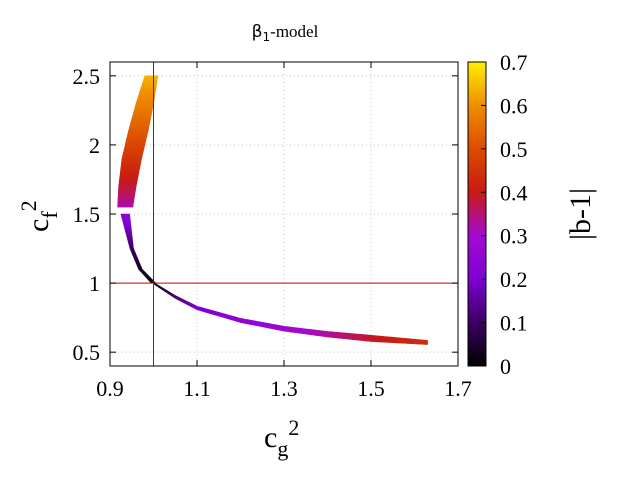 The image size is (640, 480). What do you see at coordinates (514, 323) in the screenshot?
I see `colorbar-tick-label: 0.1` at bounding box center [514, 323].